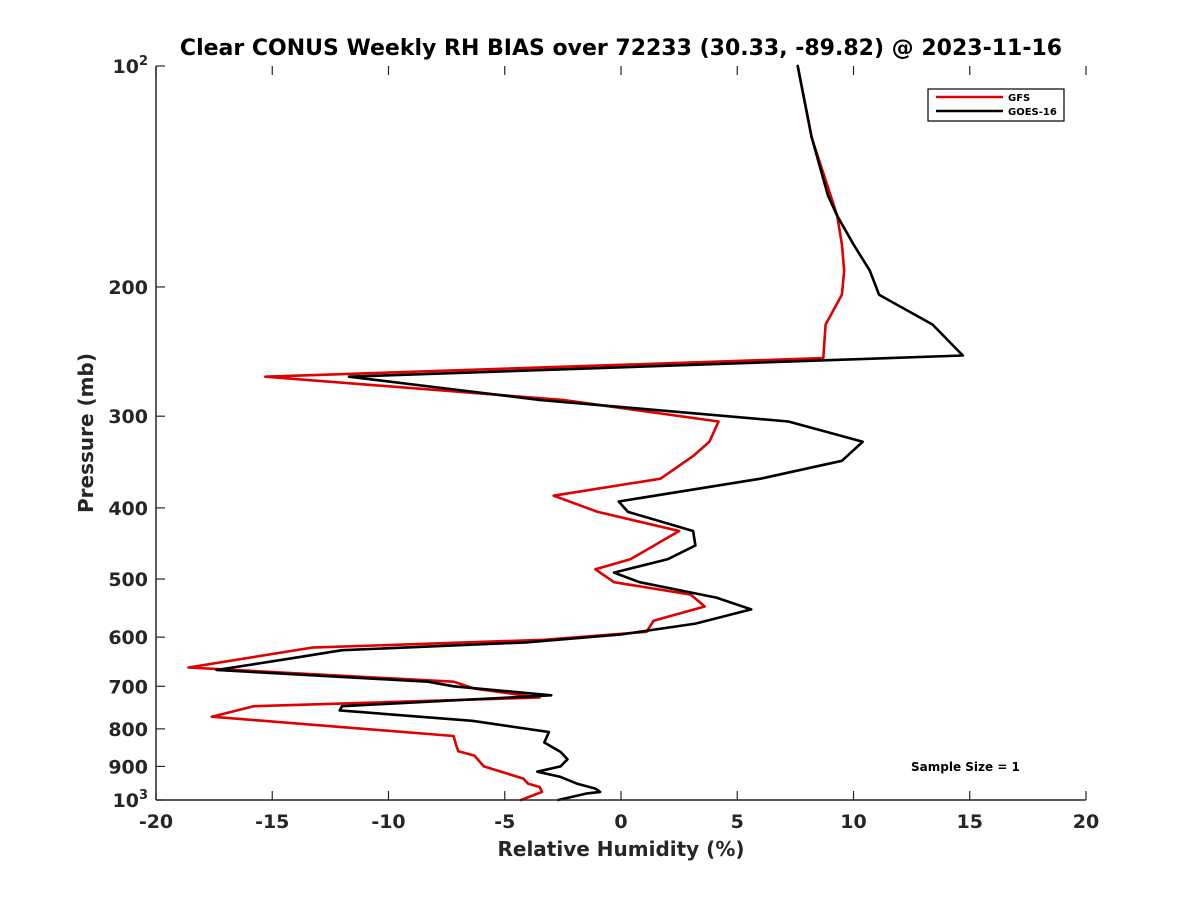  I want to click on y-tick-layer: 10² 200 300 400 500 600 700 800 900 10³, so click(136, 433).